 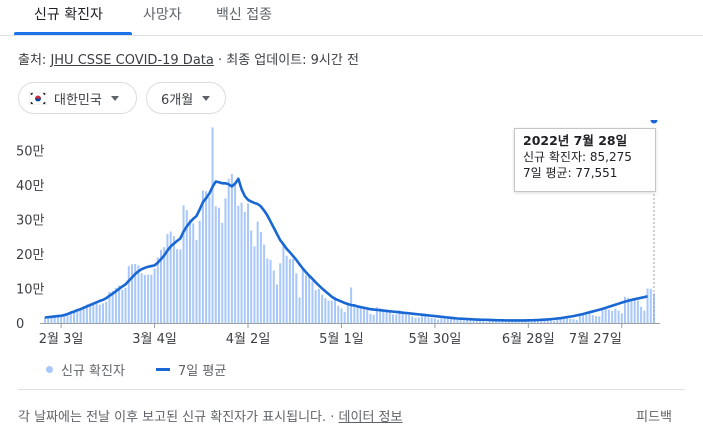 I want to click on x-tick-label: 3월 4일, so click(x=154, y=339).